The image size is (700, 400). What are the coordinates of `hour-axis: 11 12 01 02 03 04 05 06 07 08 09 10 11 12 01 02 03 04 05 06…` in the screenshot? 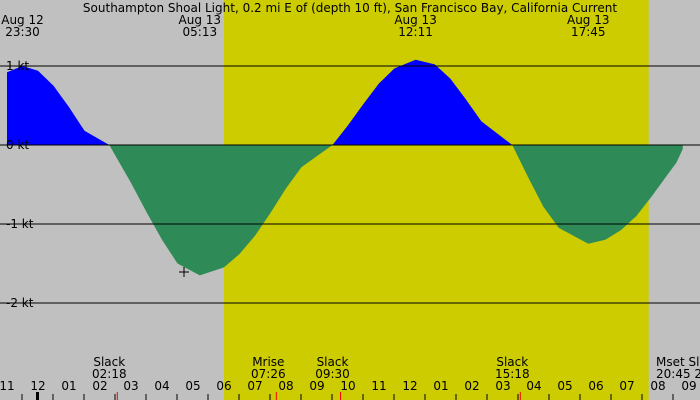 It's located at (348, 389).